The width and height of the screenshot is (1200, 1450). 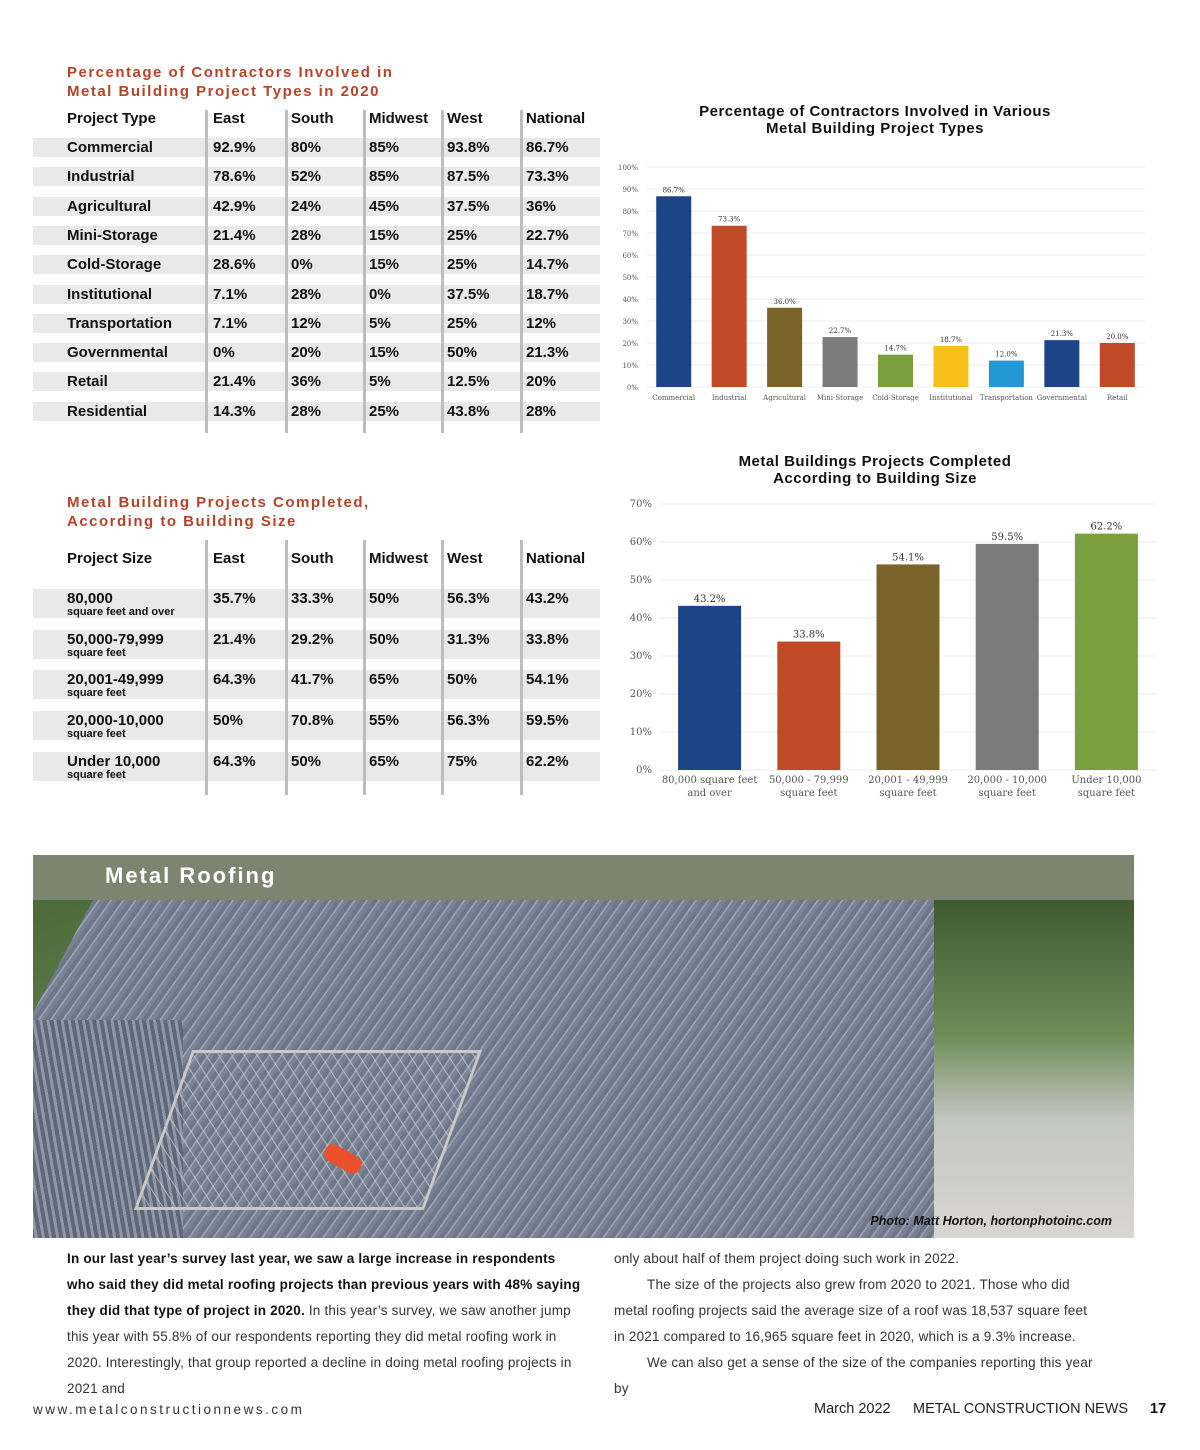 What do you see at coordinates (114, 761) in the screenshot?
I see `size-range: Under 10,000` at bounding box center [114, 761].